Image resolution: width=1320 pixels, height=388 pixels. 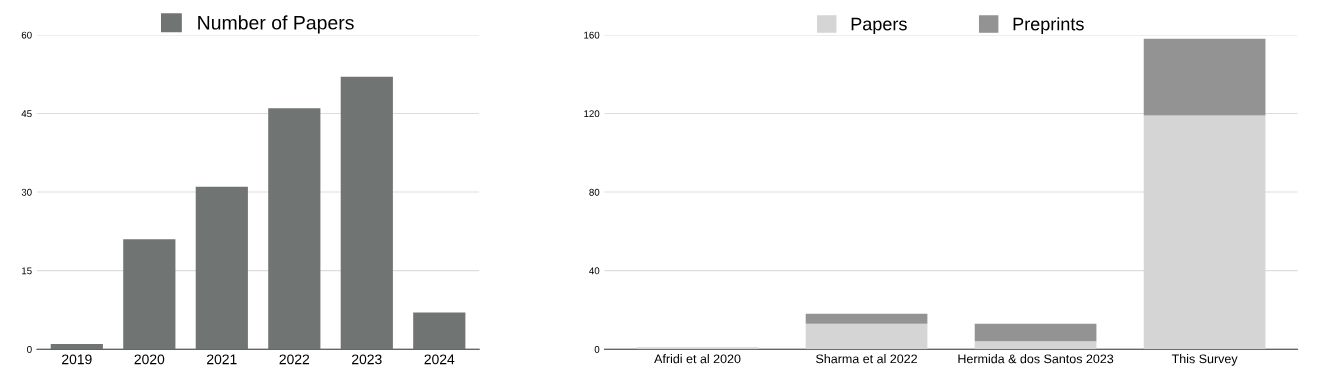 What do you see at coordinates (594, 271) in the screenshot?
I see `y-tick-label: 40` at bounding box center [594, 271].